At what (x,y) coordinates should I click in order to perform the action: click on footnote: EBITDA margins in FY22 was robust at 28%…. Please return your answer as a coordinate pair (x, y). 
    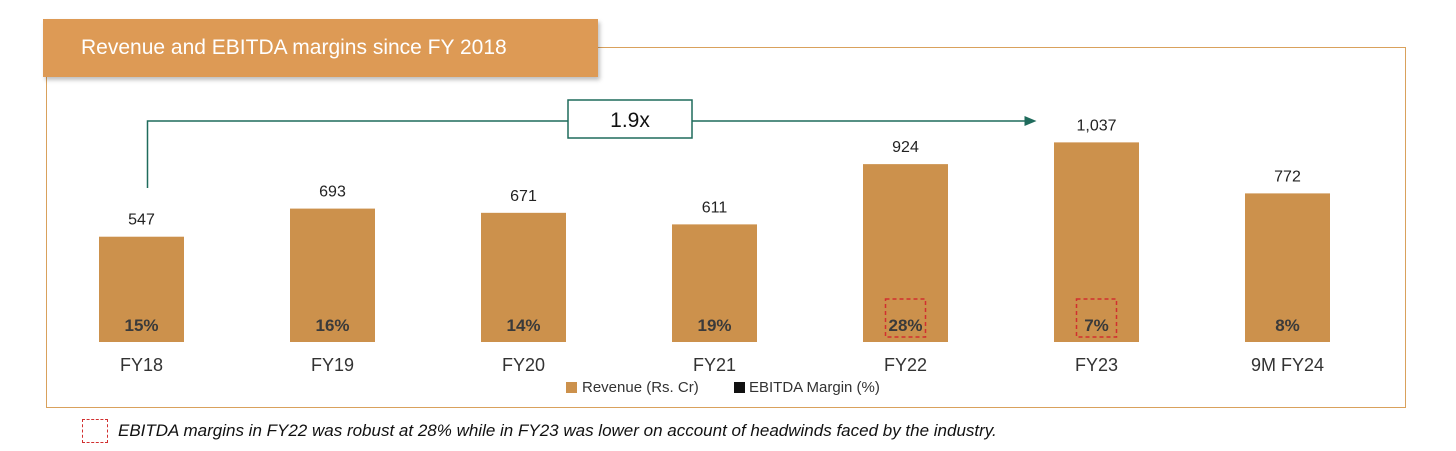
    Looking at the image, I should click on (539, 431).